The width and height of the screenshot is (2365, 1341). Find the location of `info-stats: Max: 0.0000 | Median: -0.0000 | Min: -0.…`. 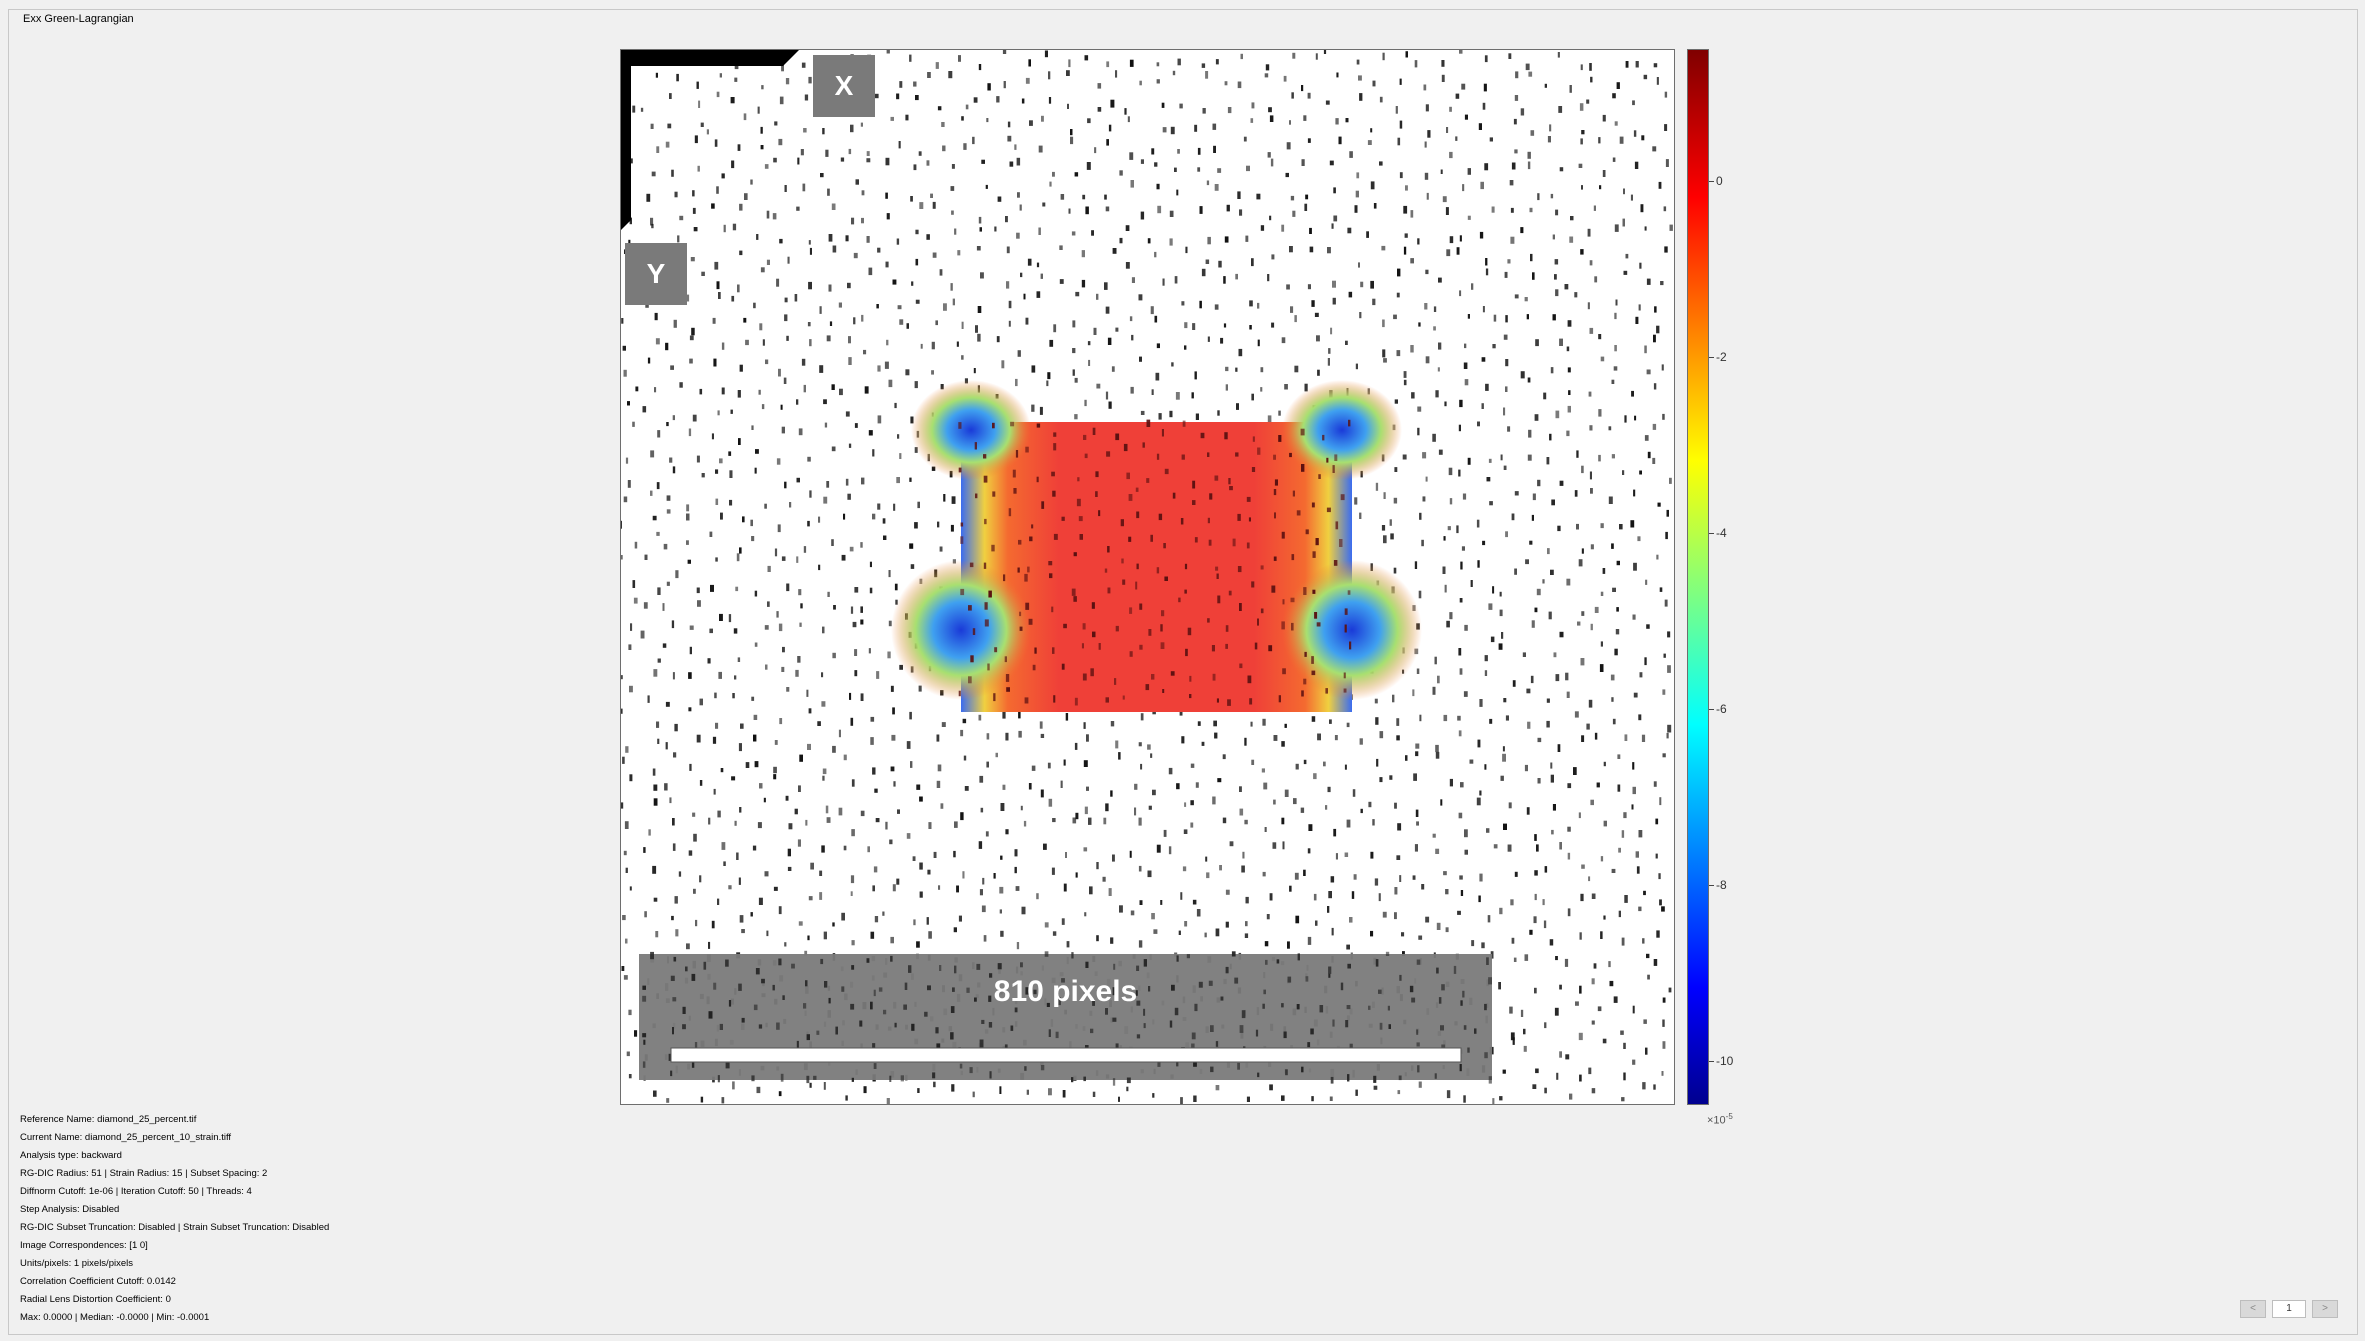

info-stats: Max: 0.0000 | Median: -0.0000 | Min: -0.… is located at coordinates (115, 1317).